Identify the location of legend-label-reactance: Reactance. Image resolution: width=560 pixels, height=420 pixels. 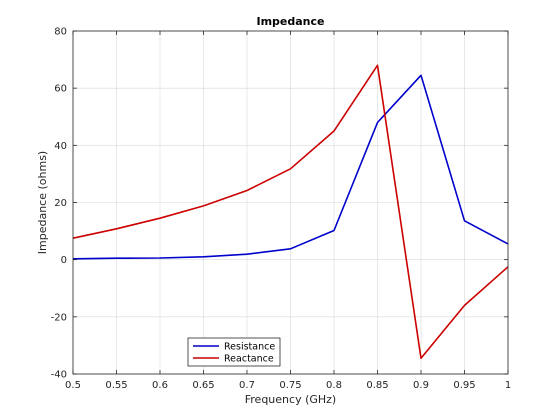
(249, 358).